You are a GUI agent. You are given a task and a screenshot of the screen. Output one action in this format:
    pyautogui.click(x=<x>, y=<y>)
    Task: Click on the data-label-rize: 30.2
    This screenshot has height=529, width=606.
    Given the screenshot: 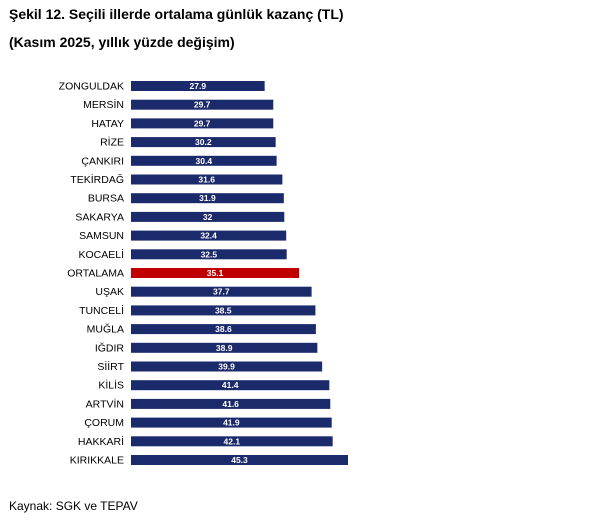 What is the action you would take?
    pyautogui.click(x=203, y=142)
    